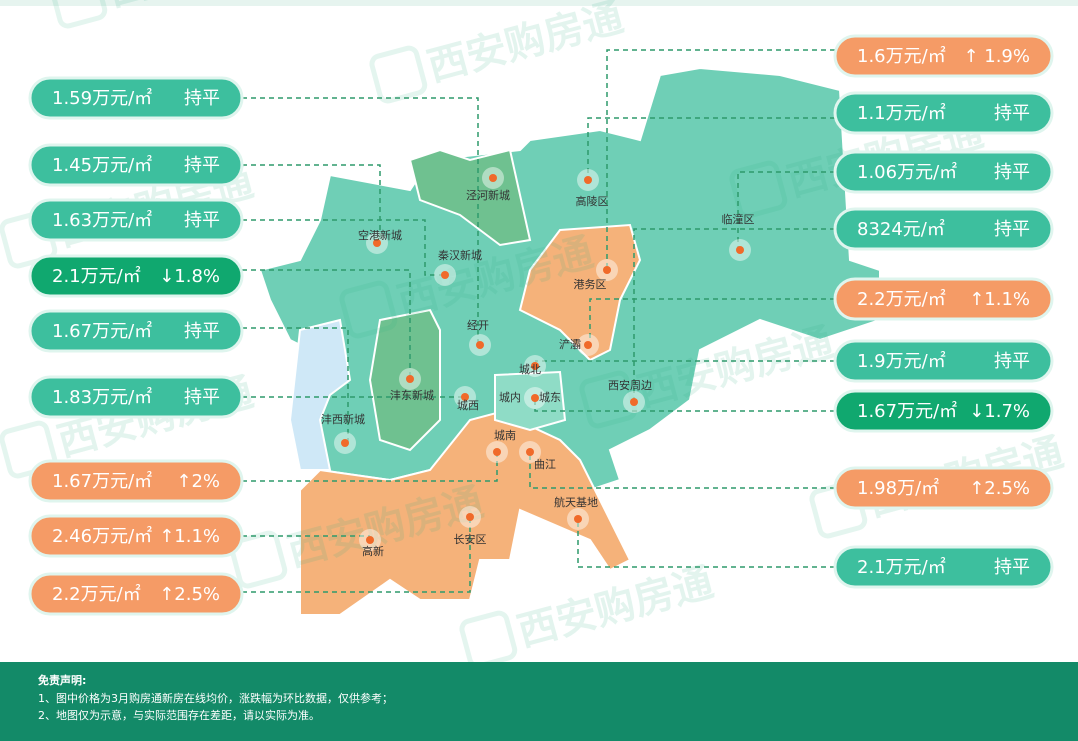  I want to click on price: 1.1万元/㎡, so click(901, 113).